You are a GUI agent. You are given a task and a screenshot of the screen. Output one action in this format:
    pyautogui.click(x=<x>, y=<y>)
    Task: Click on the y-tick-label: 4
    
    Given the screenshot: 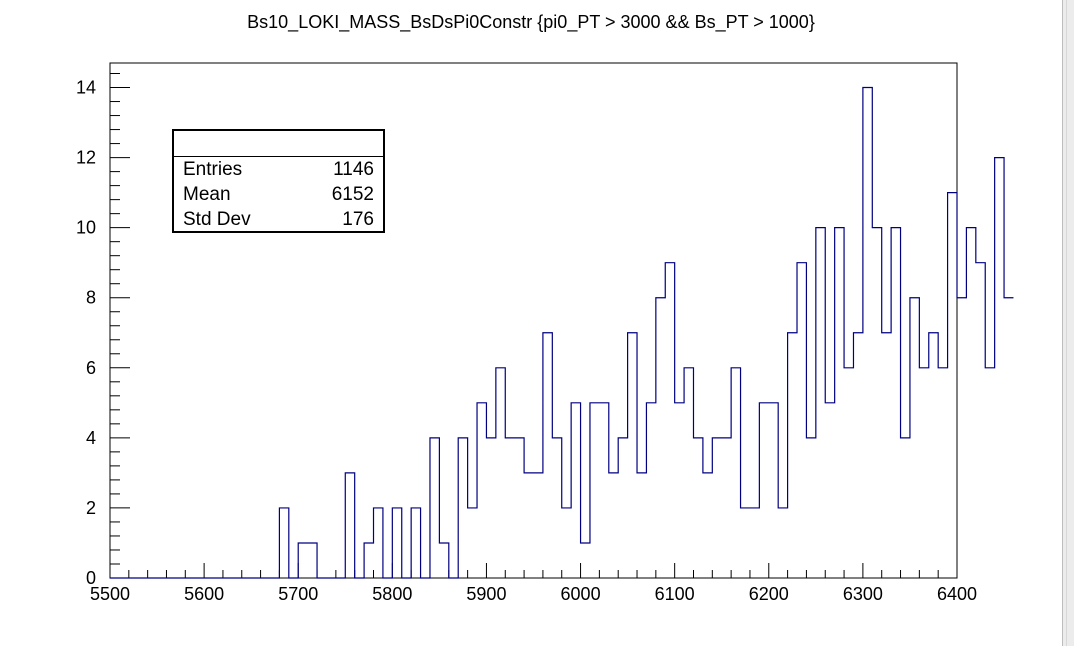 What is the action you would take?
    pyautogui.click(x=91, y=438)
    